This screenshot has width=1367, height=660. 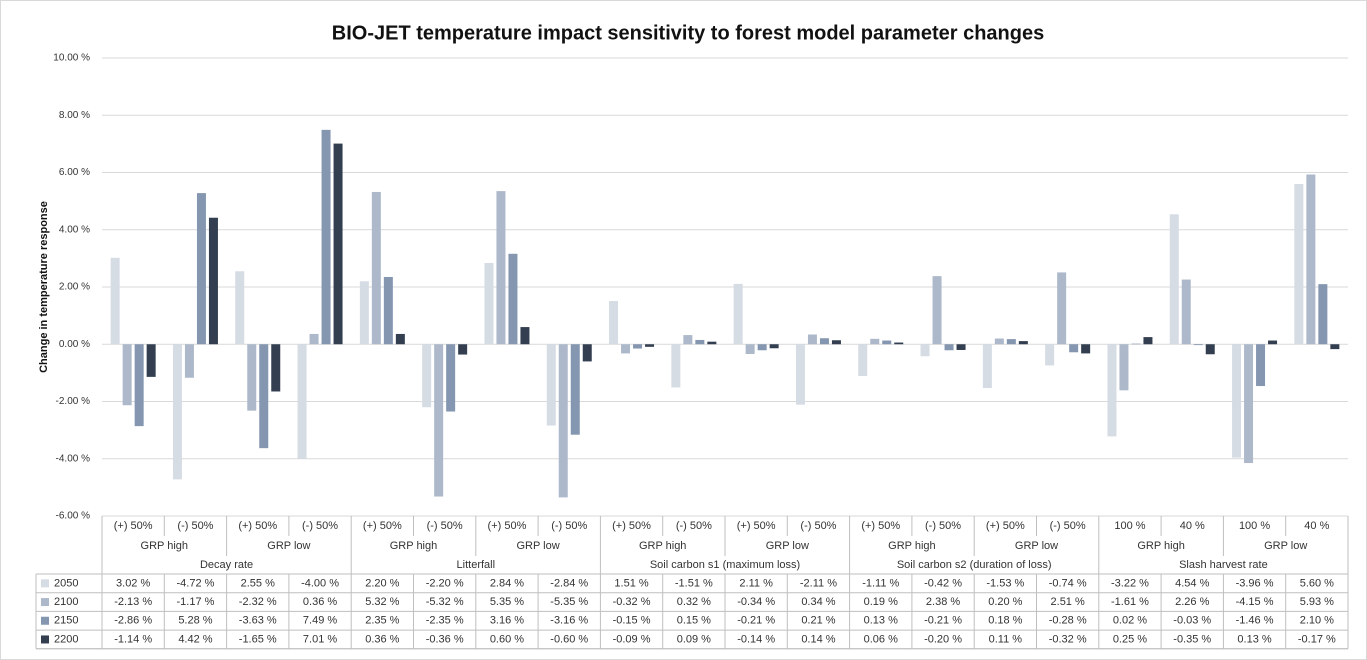 I want to click on data-label: 0.18 %, so click(x=1005, y=621).